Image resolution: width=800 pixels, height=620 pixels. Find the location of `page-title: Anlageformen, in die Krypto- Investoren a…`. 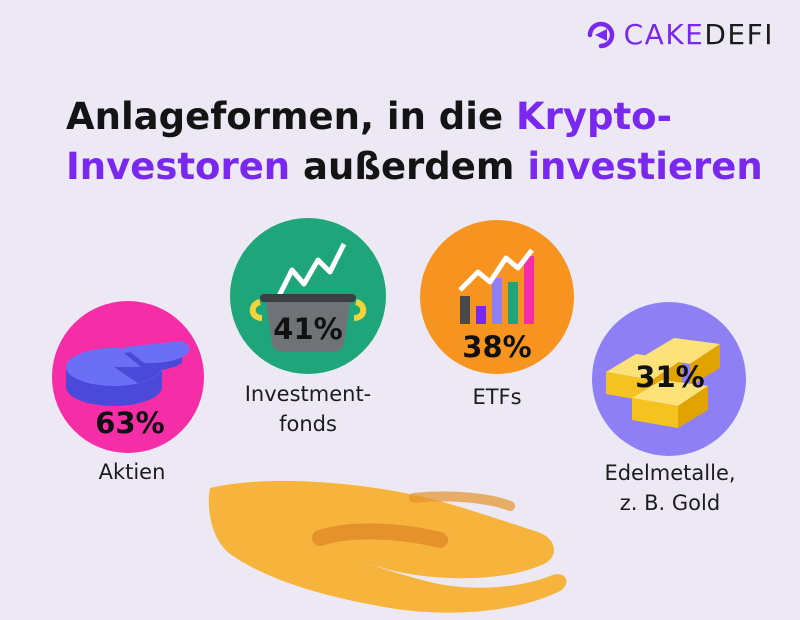

page-title: Anlageformen, in die Krypto- Investoren a… is located at coordinates (416, 142).